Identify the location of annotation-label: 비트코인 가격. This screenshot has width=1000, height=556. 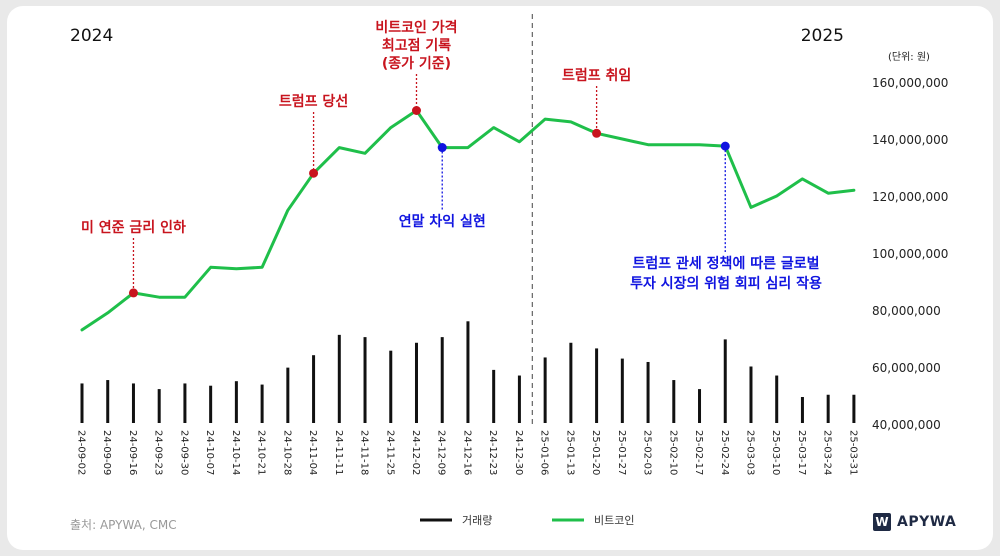
(416, 27).